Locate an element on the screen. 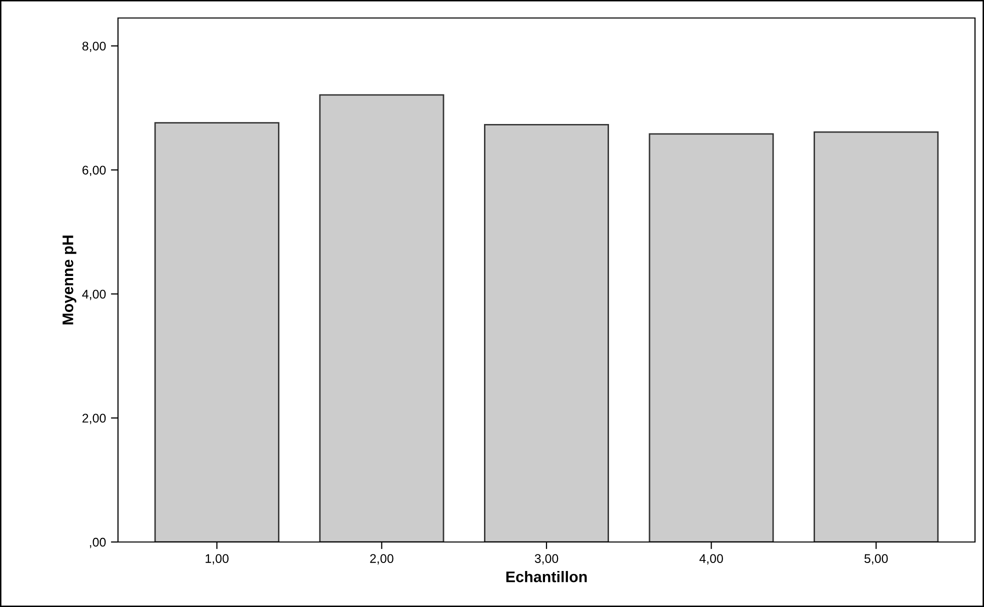  y-tick-label: 2,00 is located at coordinates (94, 419).